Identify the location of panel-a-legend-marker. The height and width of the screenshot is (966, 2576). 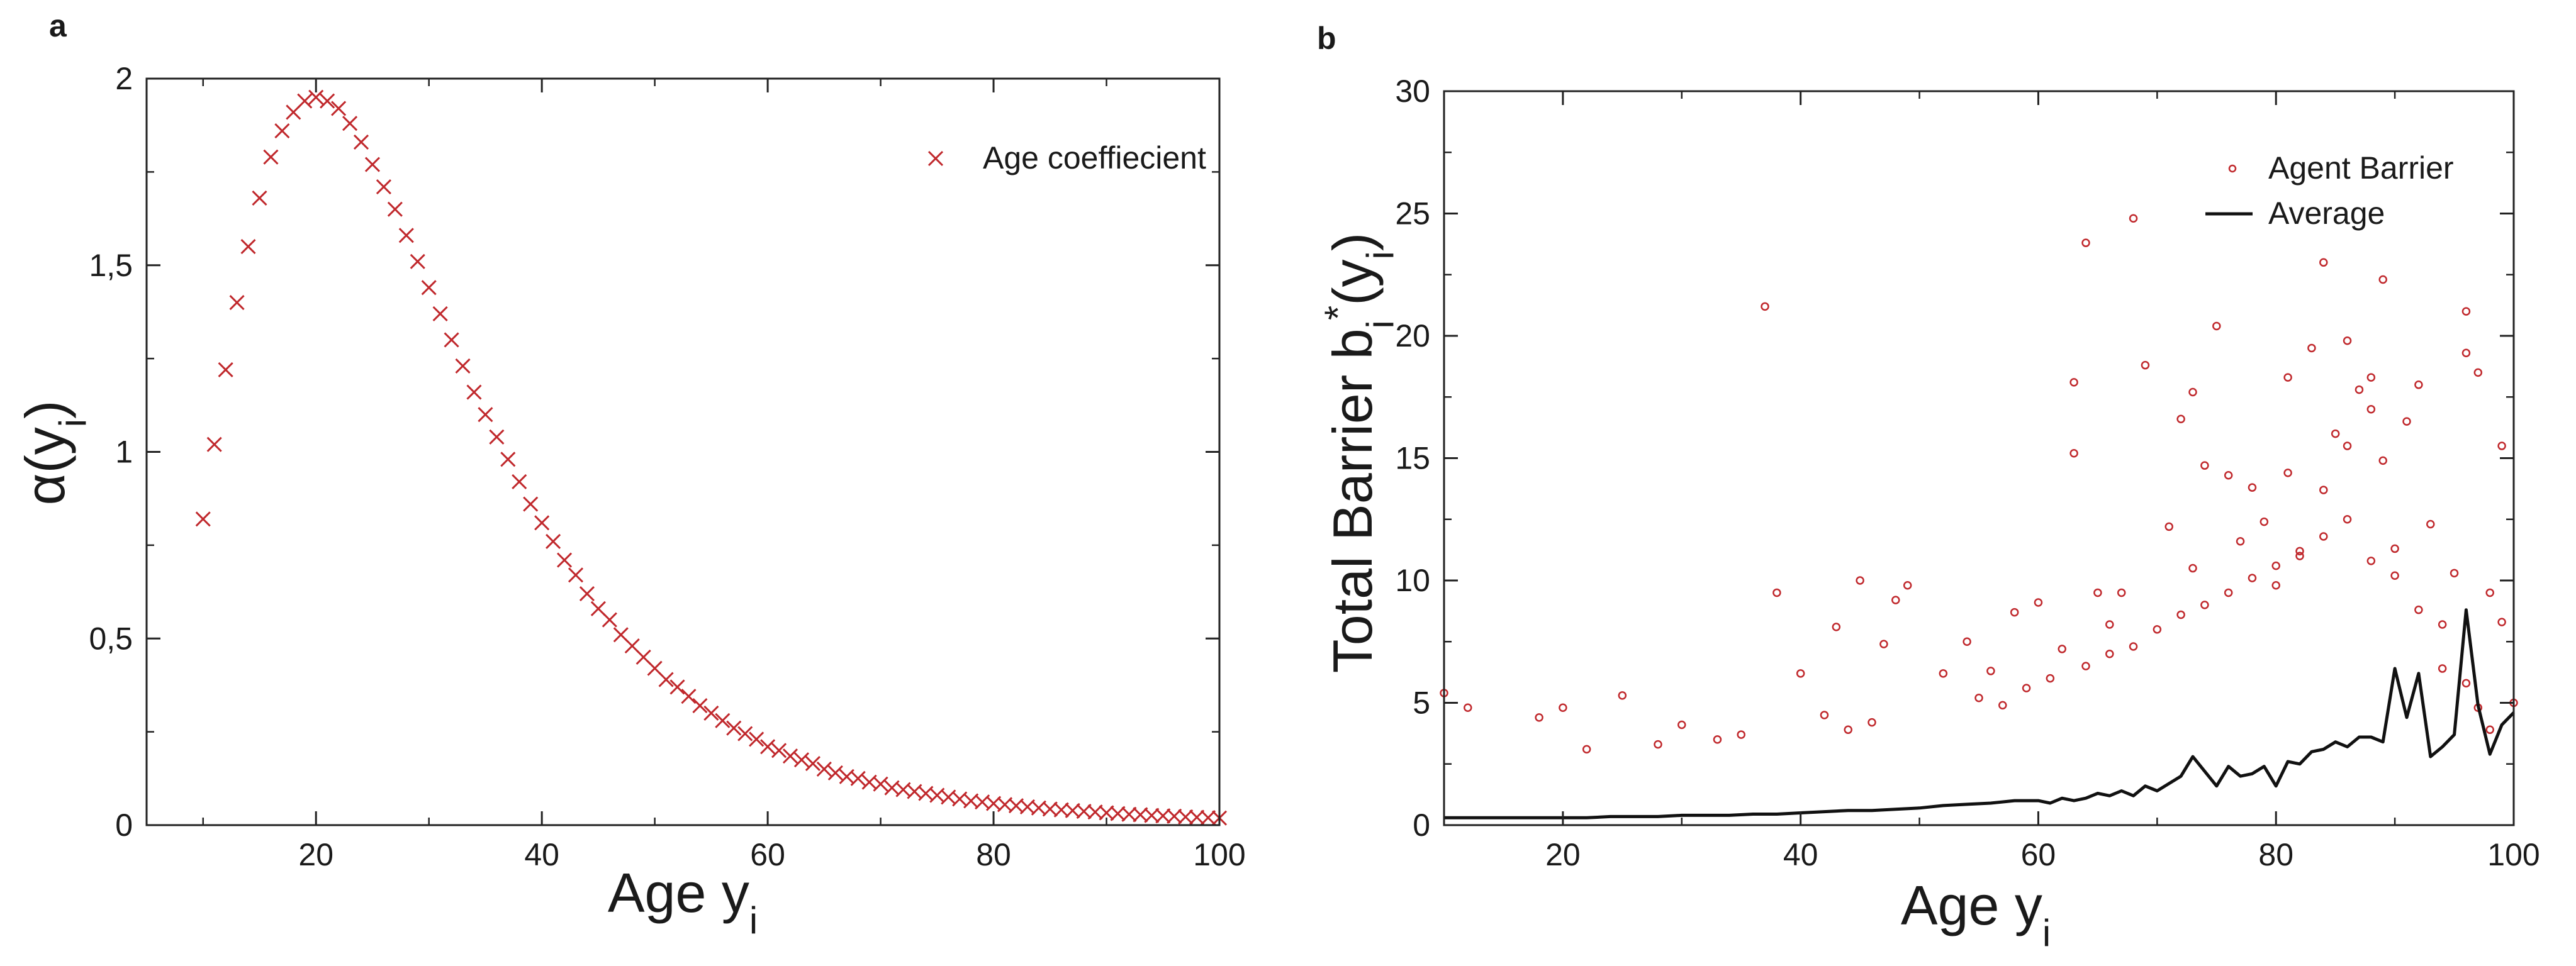
(935, 158).